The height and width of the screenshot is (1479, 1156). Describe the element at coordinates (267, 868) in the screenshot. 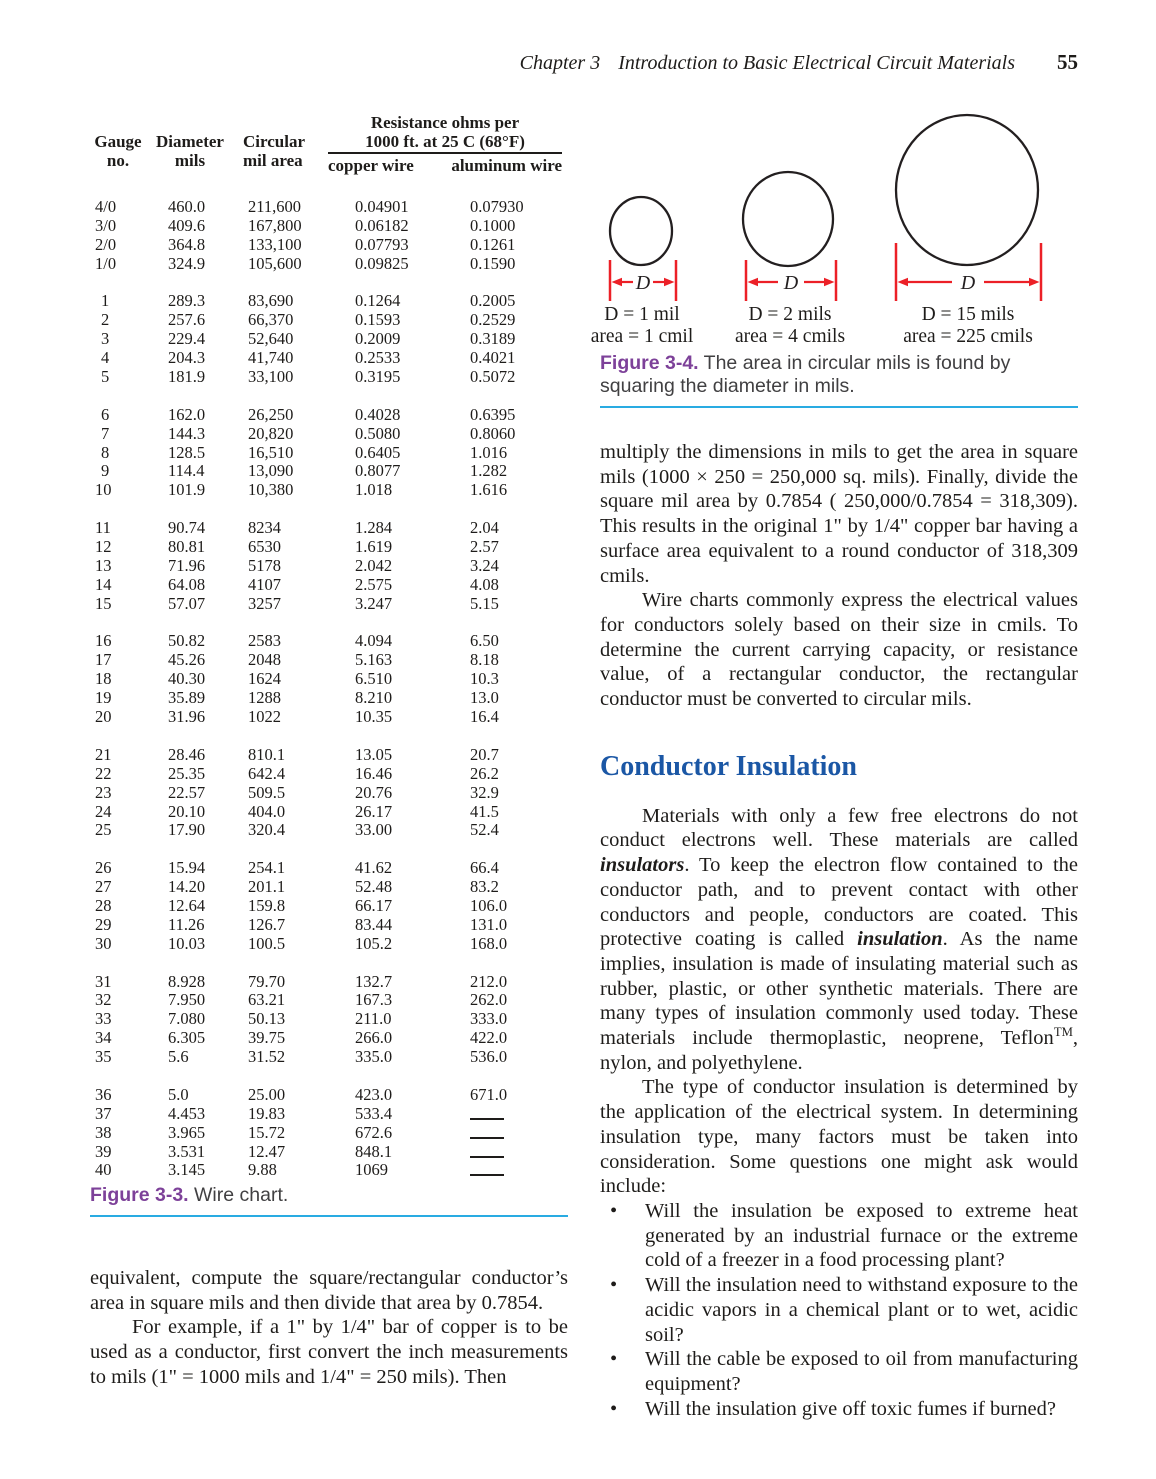

I see `table-cell: 254.1` at that location.